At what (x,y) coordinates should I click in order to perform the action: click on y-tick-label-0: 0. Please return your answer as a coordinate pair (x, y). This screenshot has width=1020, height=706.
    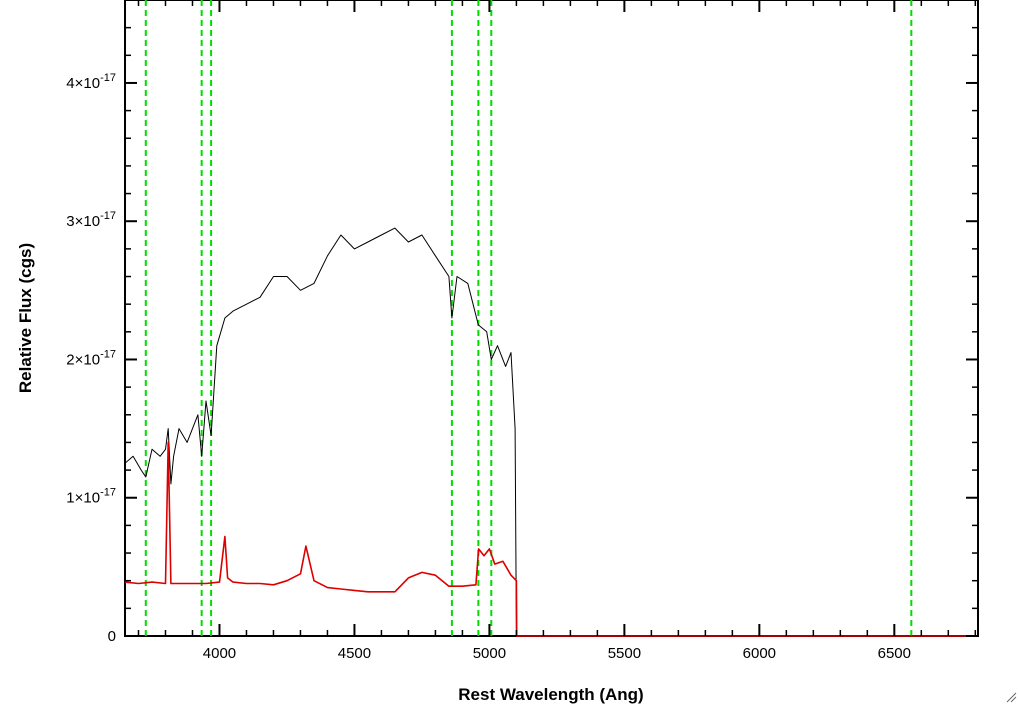
    Looking at the image, I should click on (112, 636).